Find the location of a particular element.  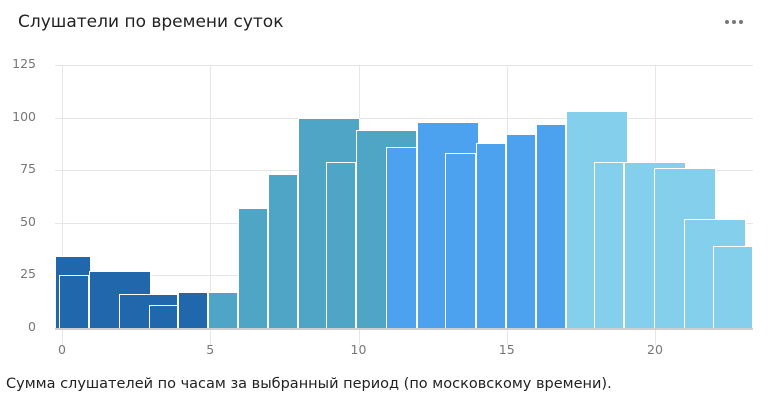

y-axis-tick-label: 100 is located at coordinates (24, 116).